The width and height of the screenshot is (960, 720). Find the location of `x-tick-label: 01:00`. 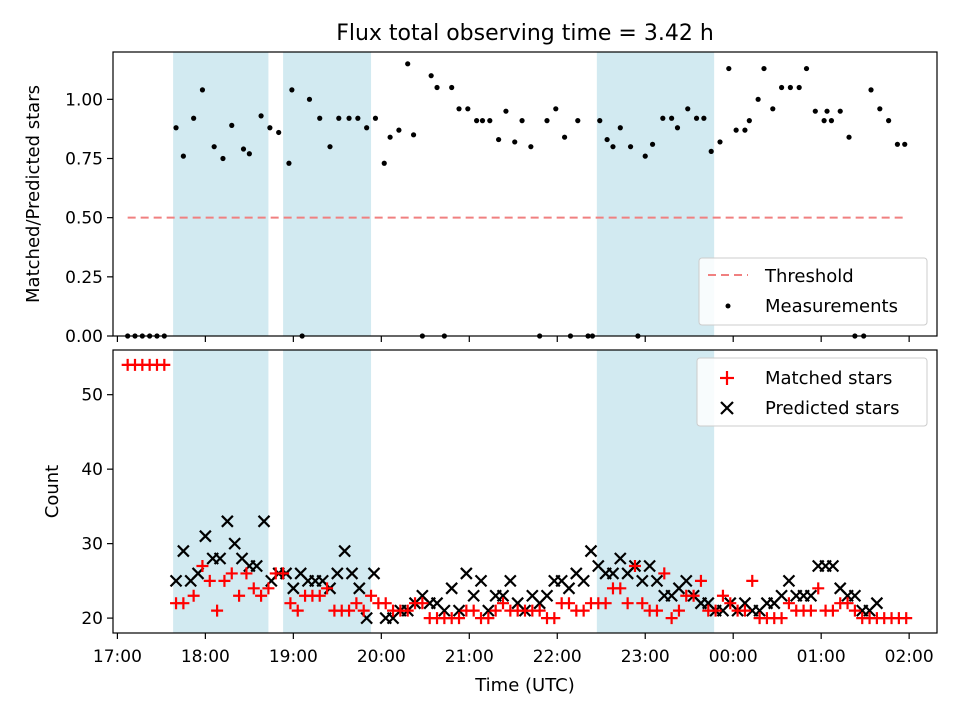

x-tick-label: 01:00 is located at coordinates (821, 657).